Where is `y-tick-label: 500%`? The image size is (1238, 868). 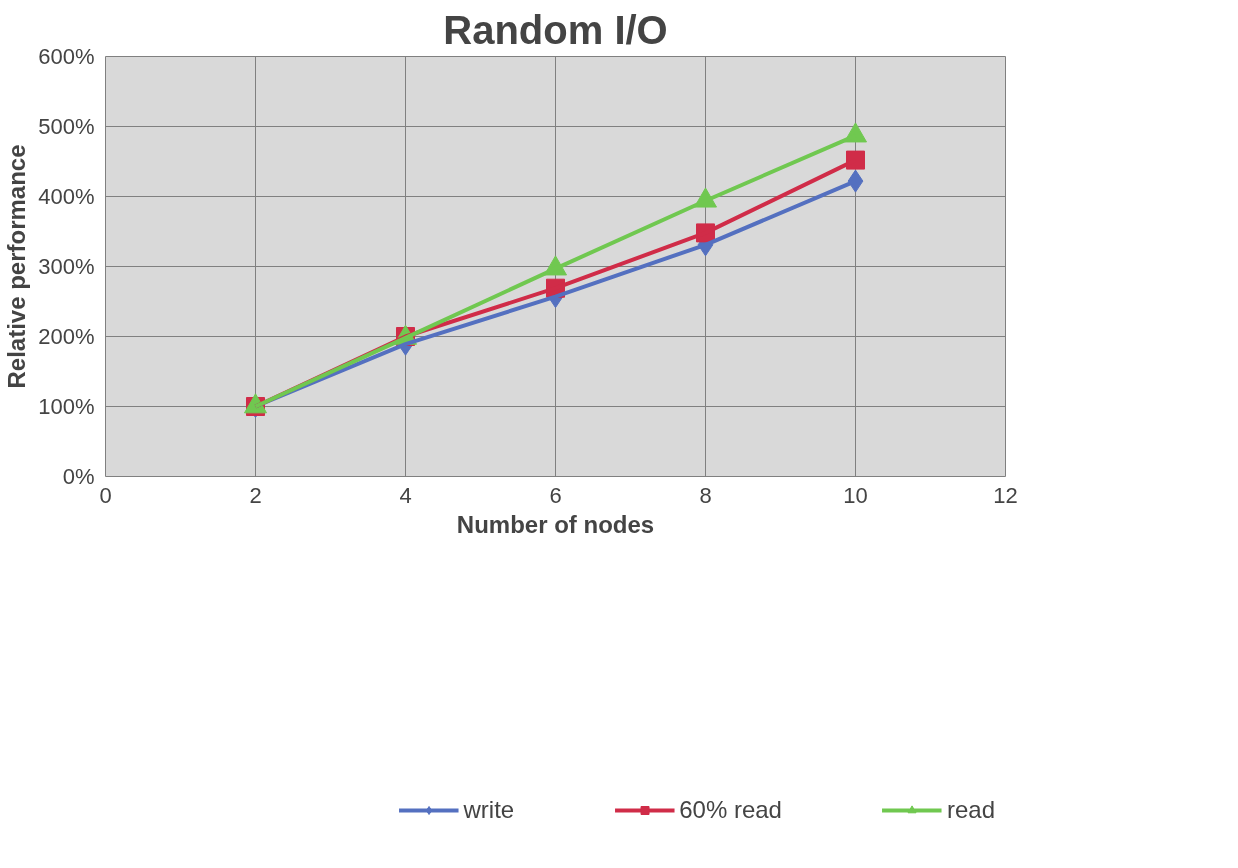 y-tick-label: 500% is located at coordinates (66, 126).